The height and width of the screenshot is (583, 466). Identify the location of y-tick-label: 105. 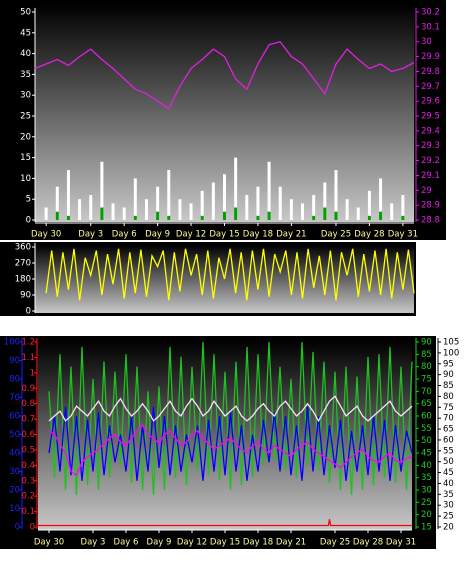
(451, 343).